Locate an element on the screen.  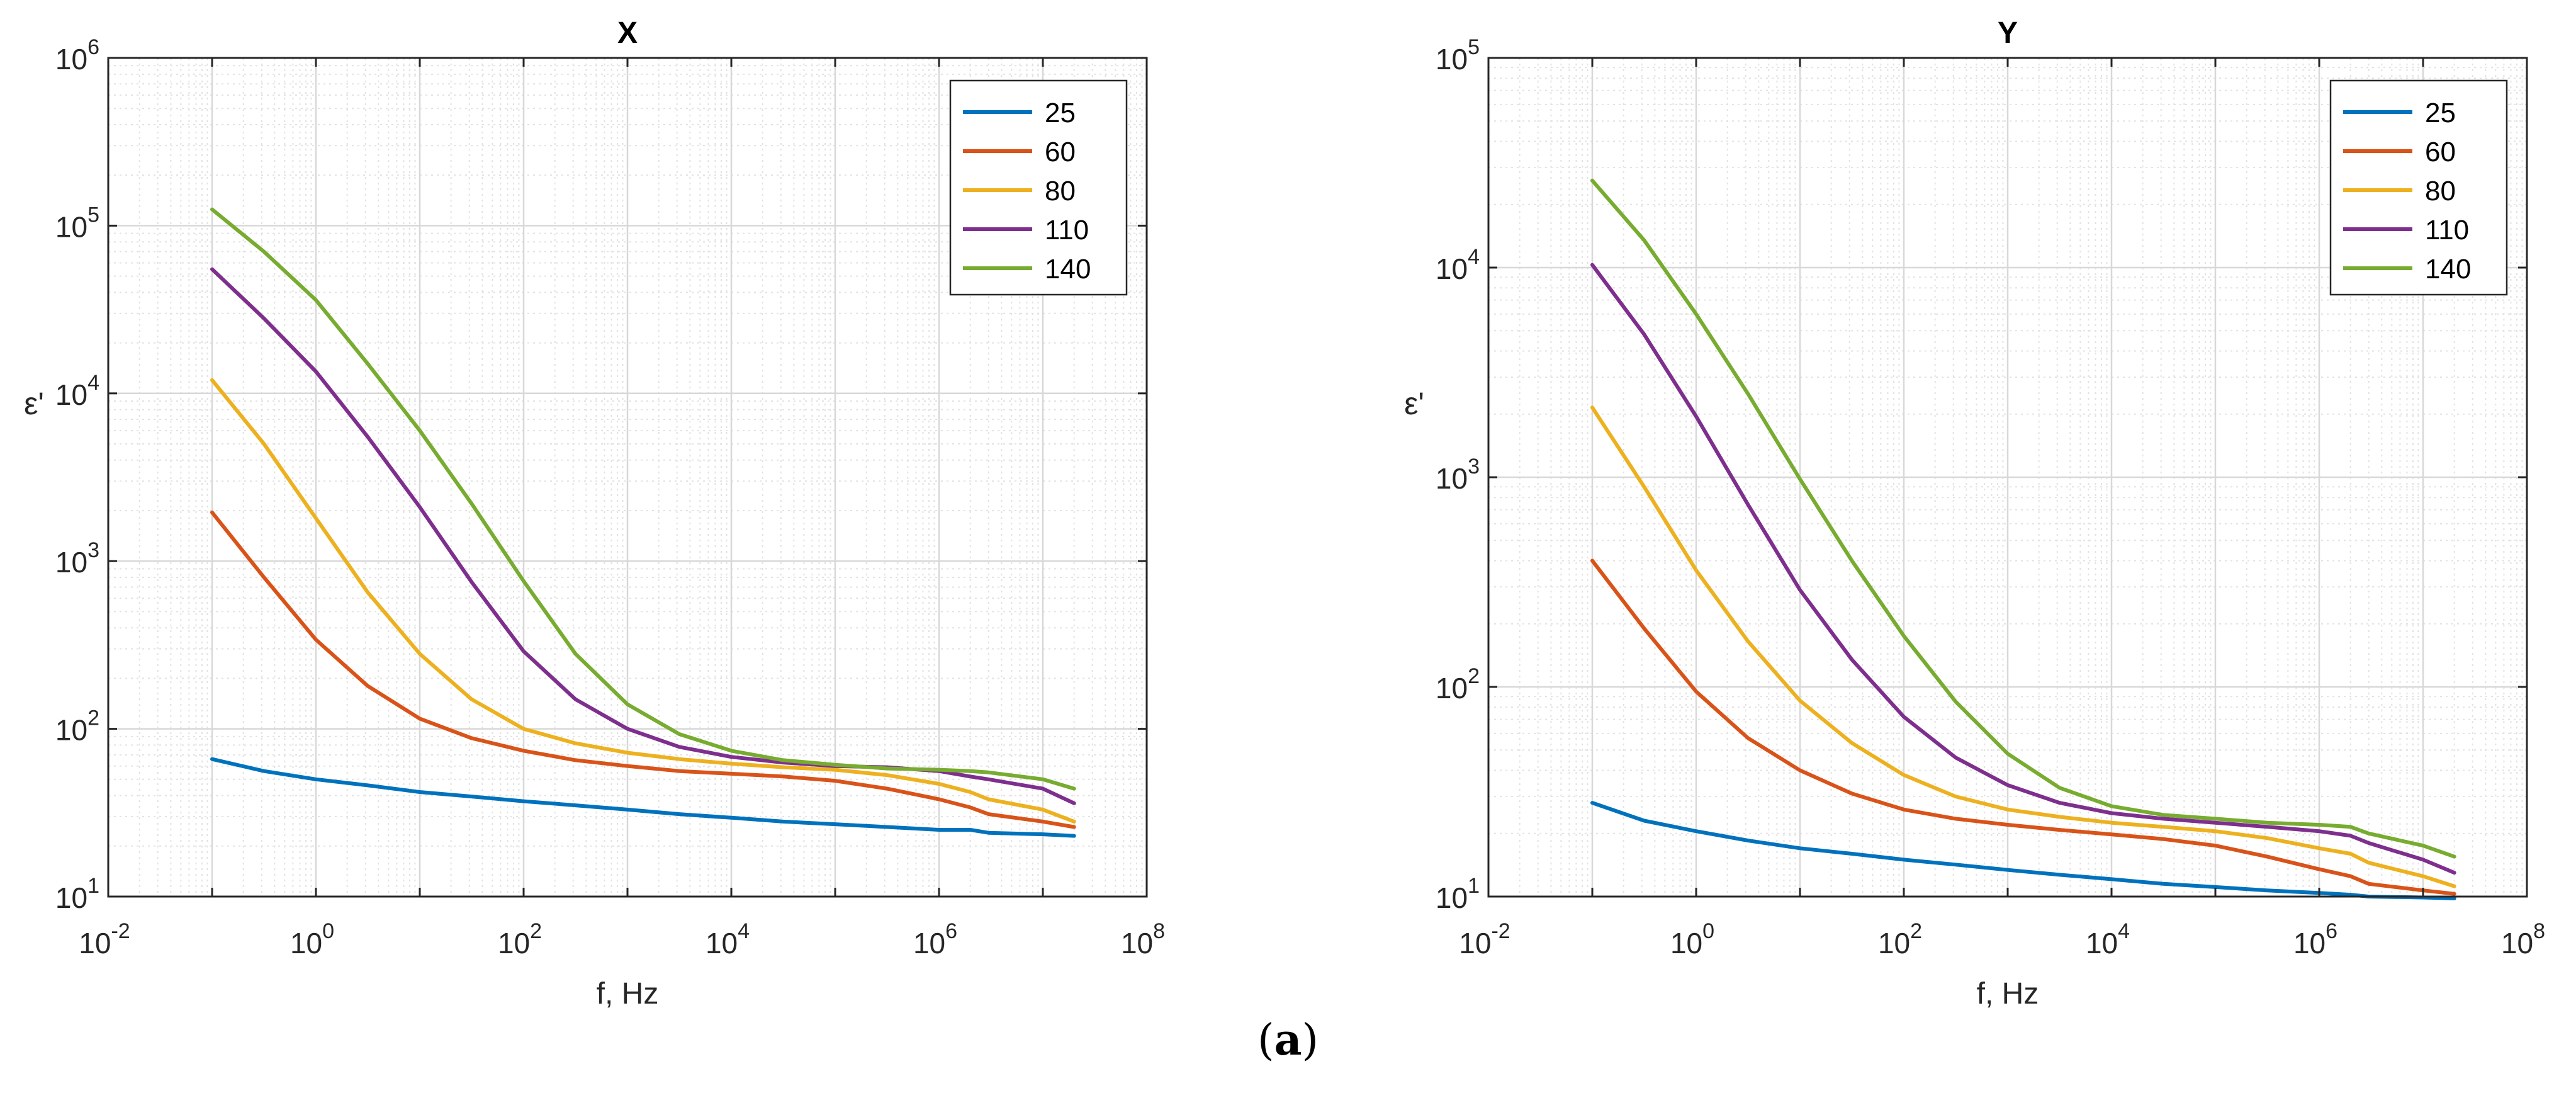
chart-title: X is located at coordinates (627, 33).